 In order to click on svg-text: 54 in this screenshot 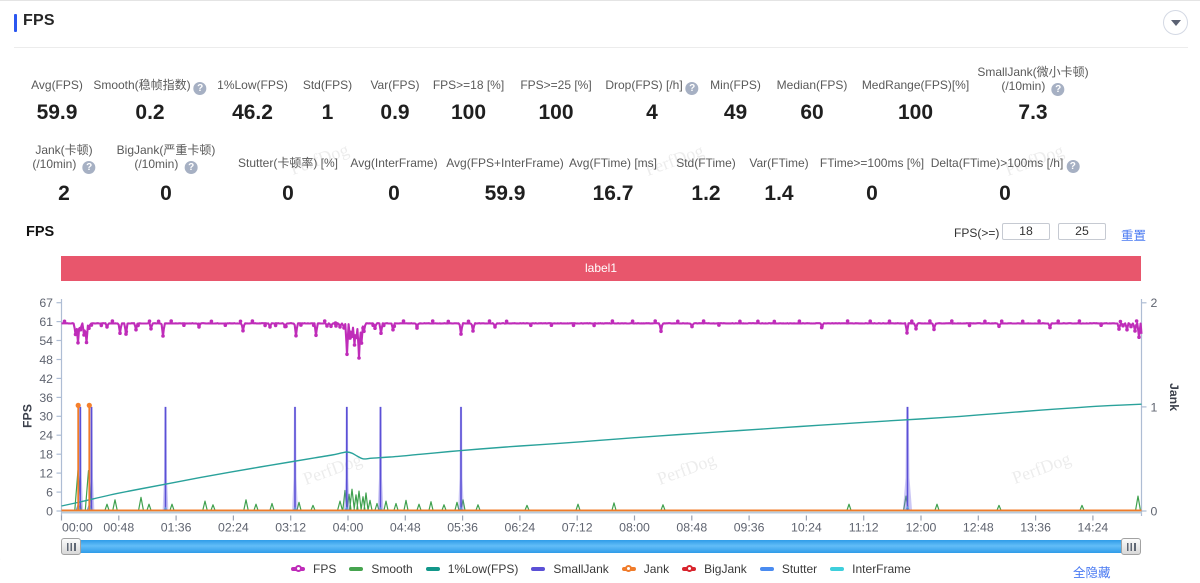, I will do `click(46, 341)`.